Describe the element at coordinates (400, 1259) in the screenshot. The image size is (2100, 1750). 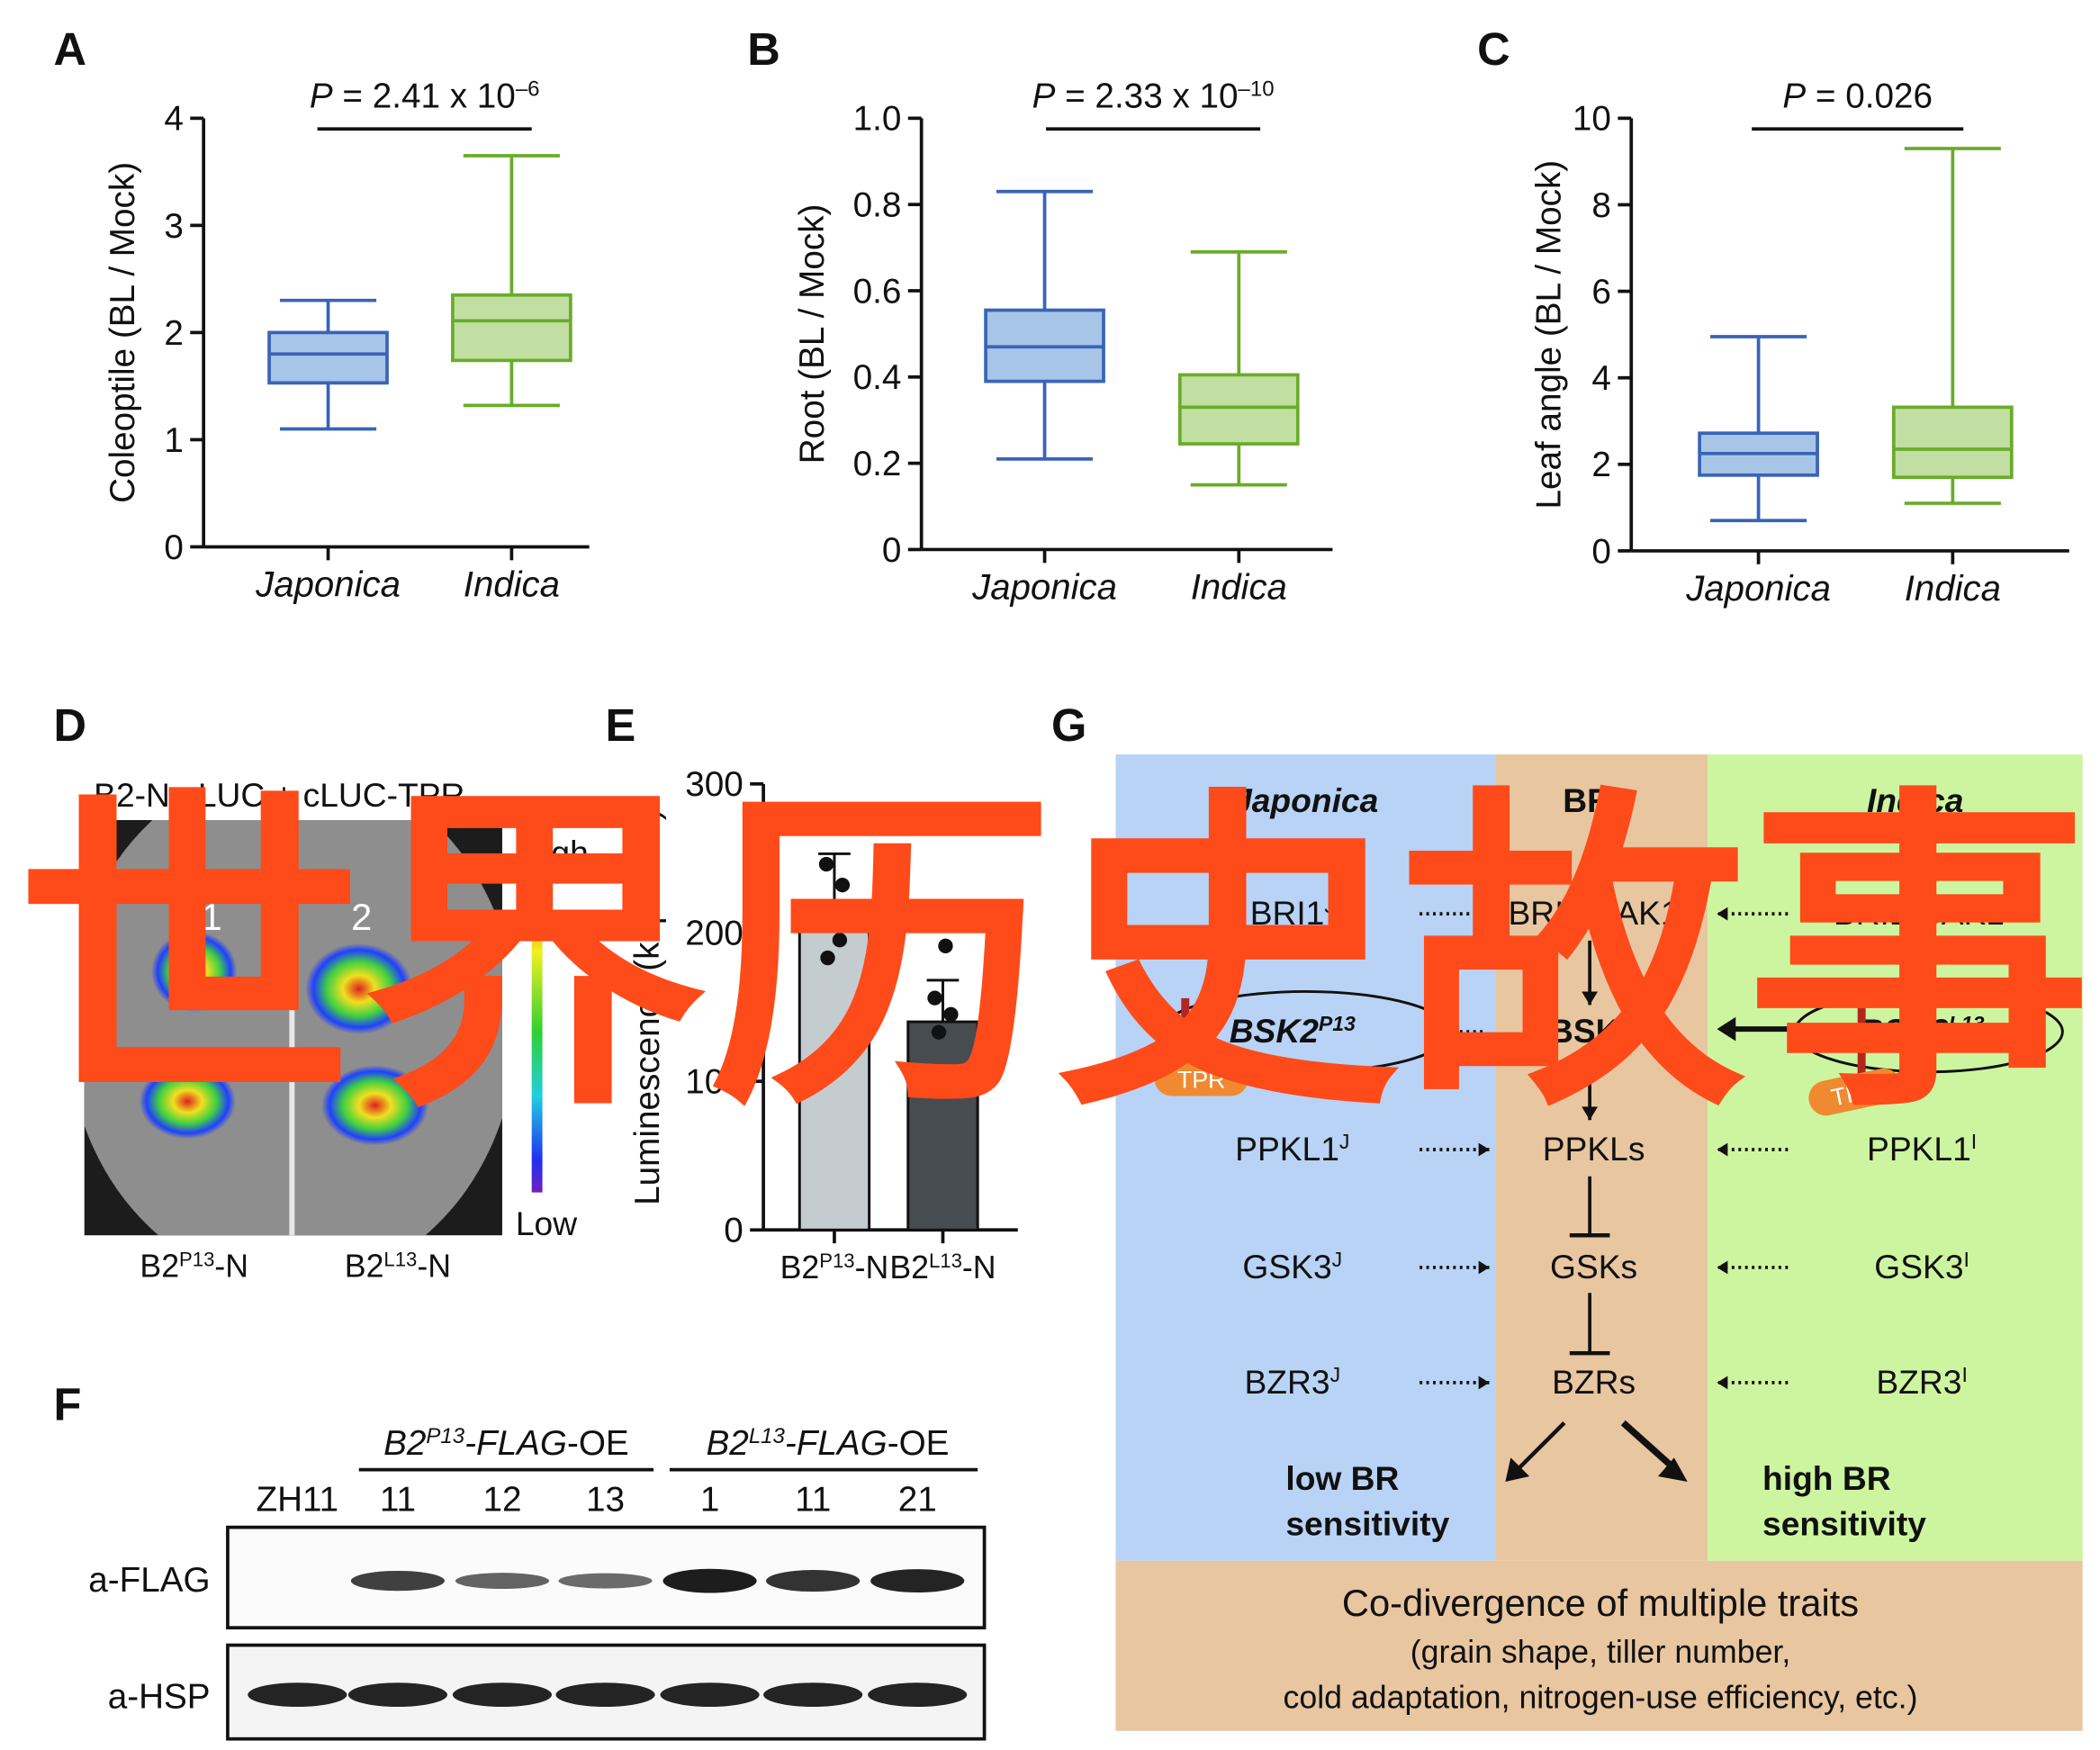
I see `sample-label-part: L13` at that location.